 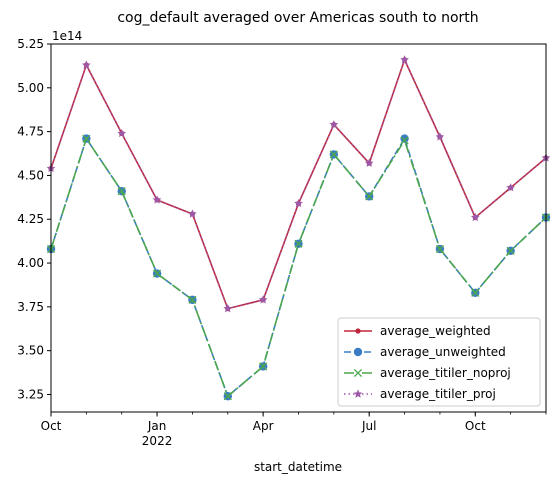 I want to click on legend-label: average_weighted, so click(x=435, y=331).